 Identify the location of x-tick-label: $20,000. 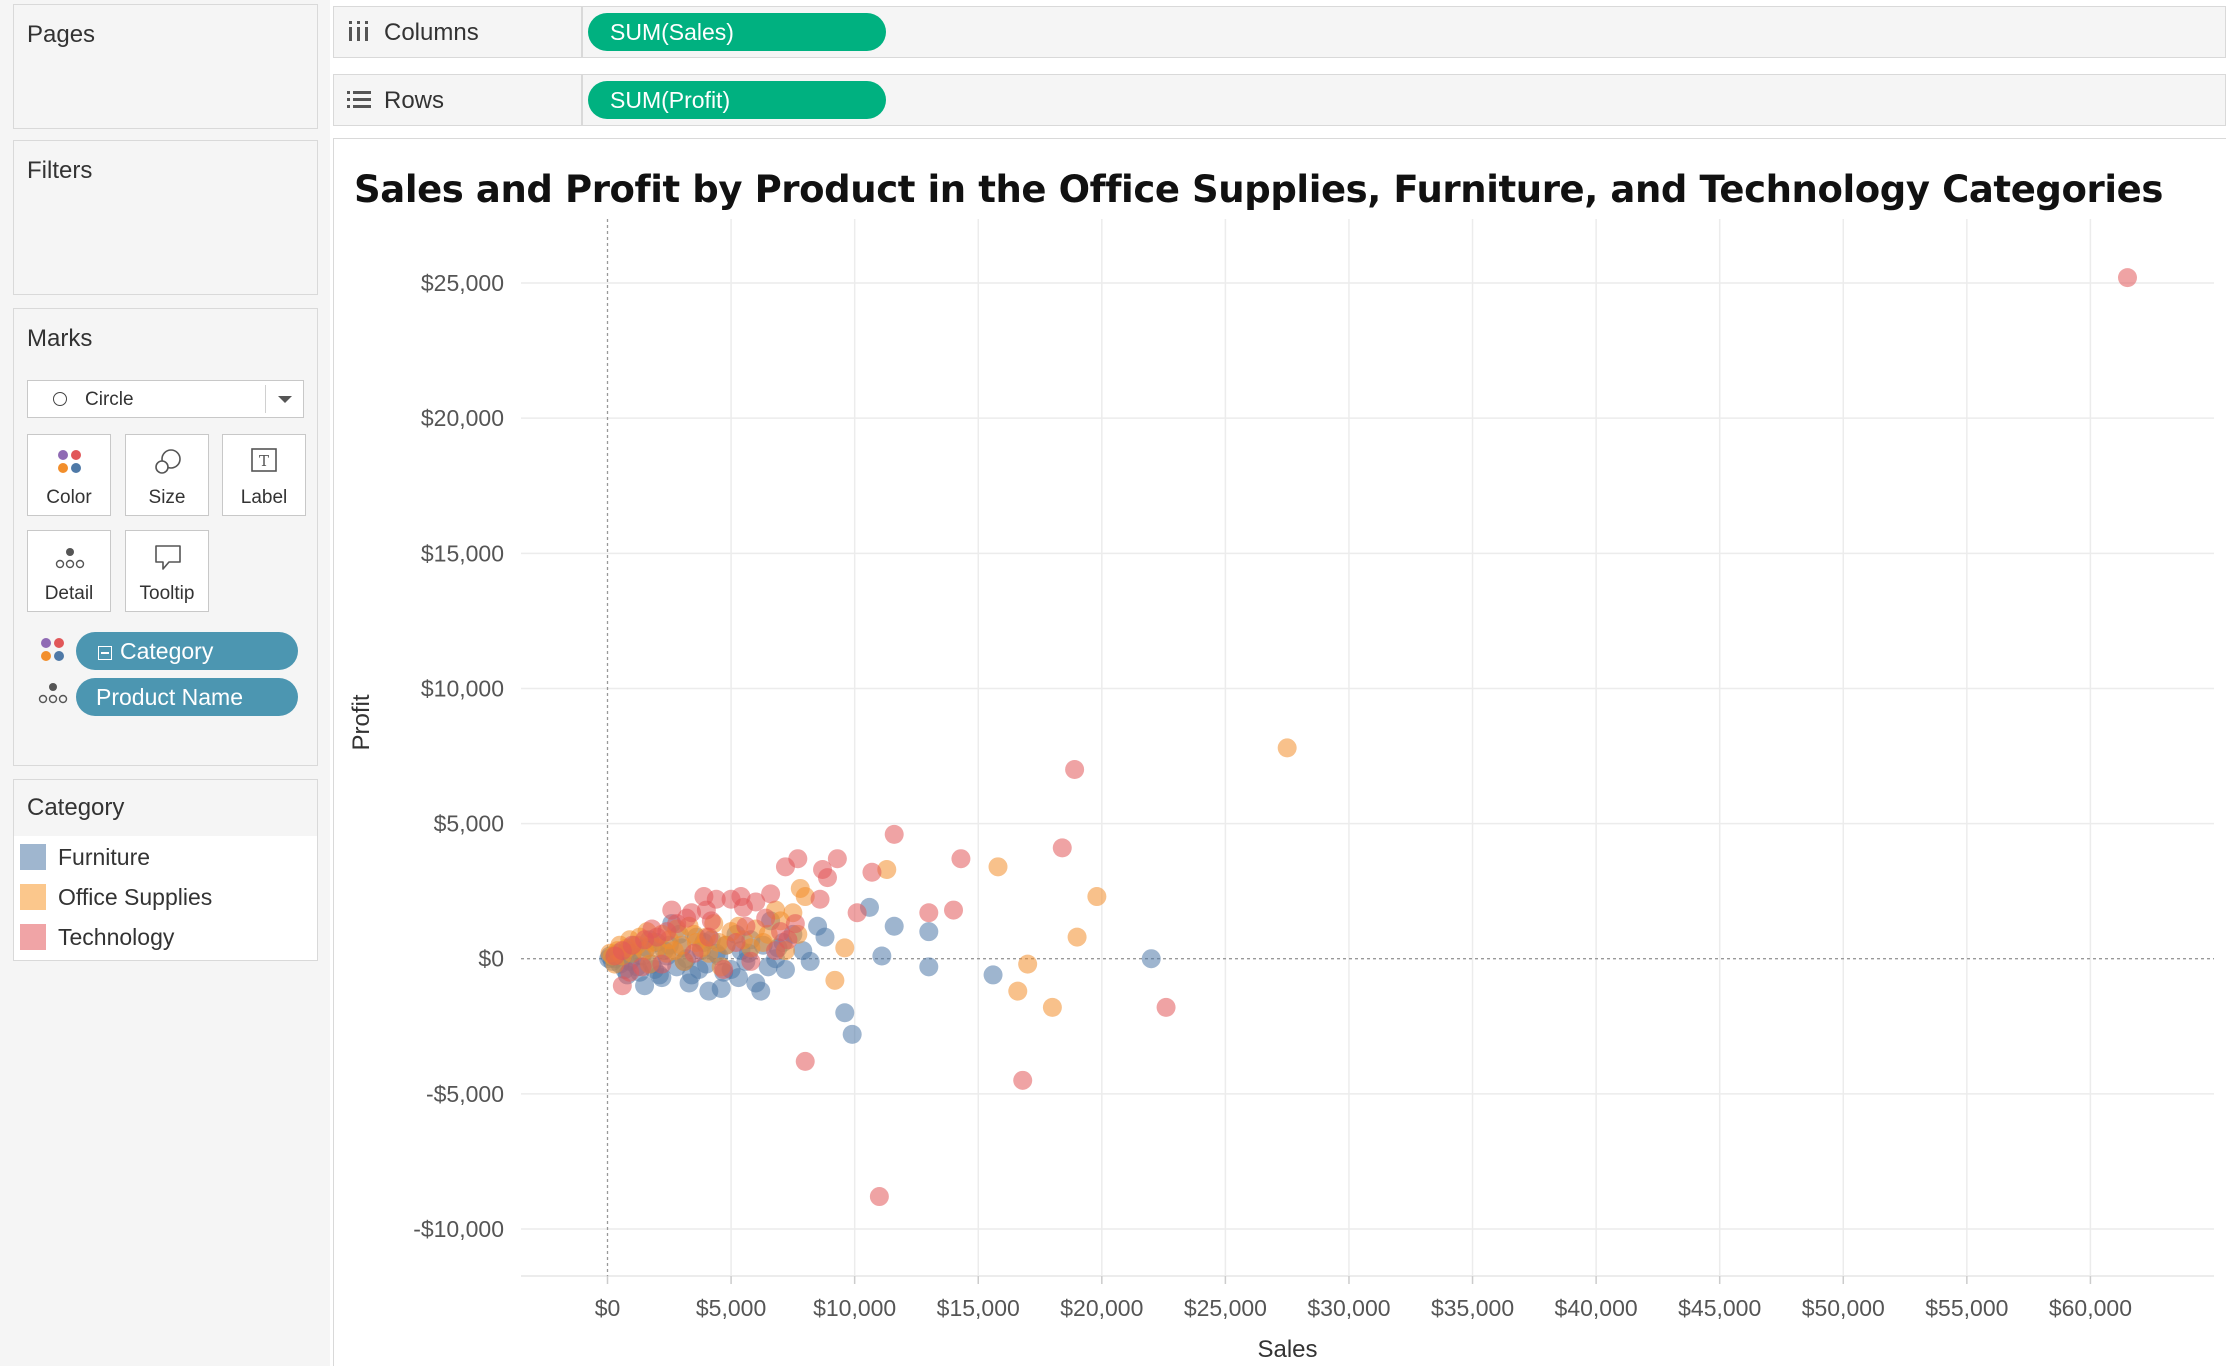
(1101, 1308).